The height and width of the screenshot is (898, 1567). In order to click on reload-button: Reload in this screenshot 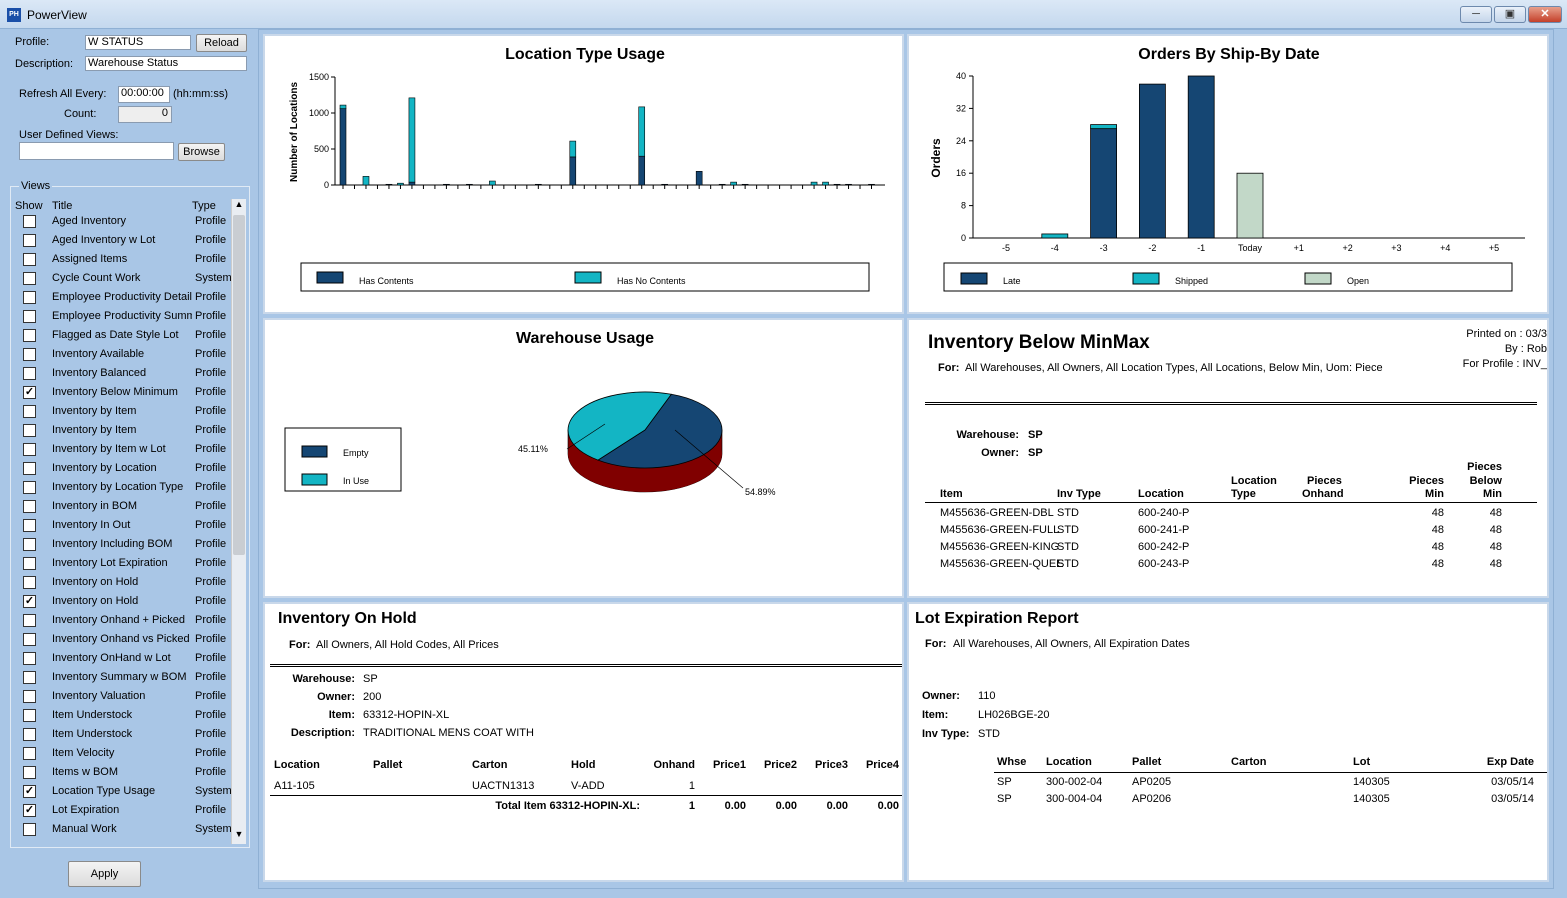, I will do `click(221, 43)`.